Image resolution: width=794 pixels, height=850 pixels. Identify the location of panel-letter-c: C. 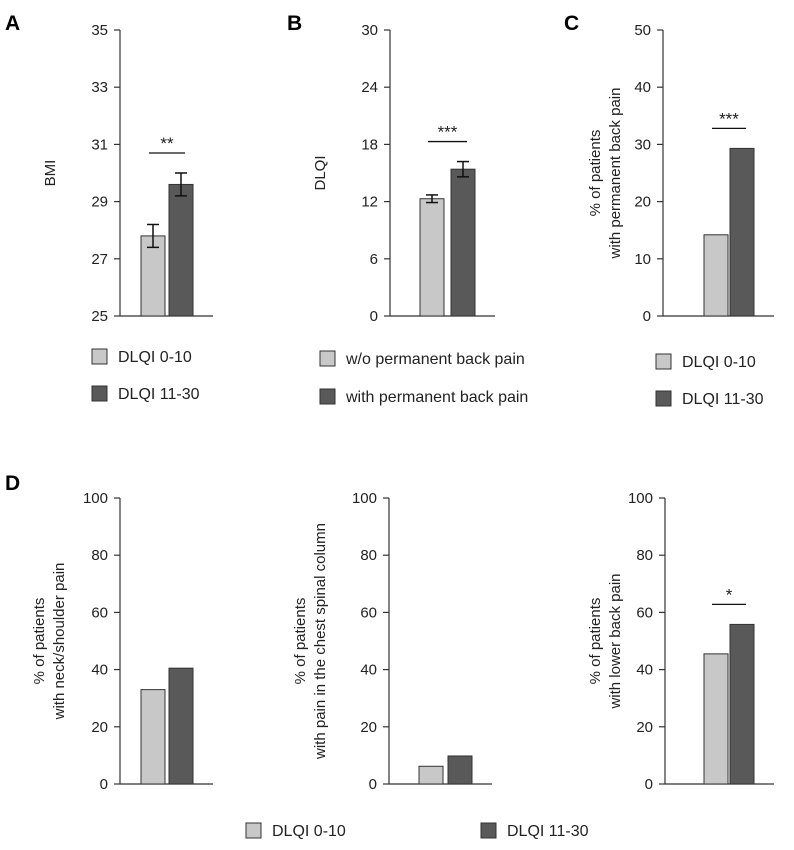
(571, 23).